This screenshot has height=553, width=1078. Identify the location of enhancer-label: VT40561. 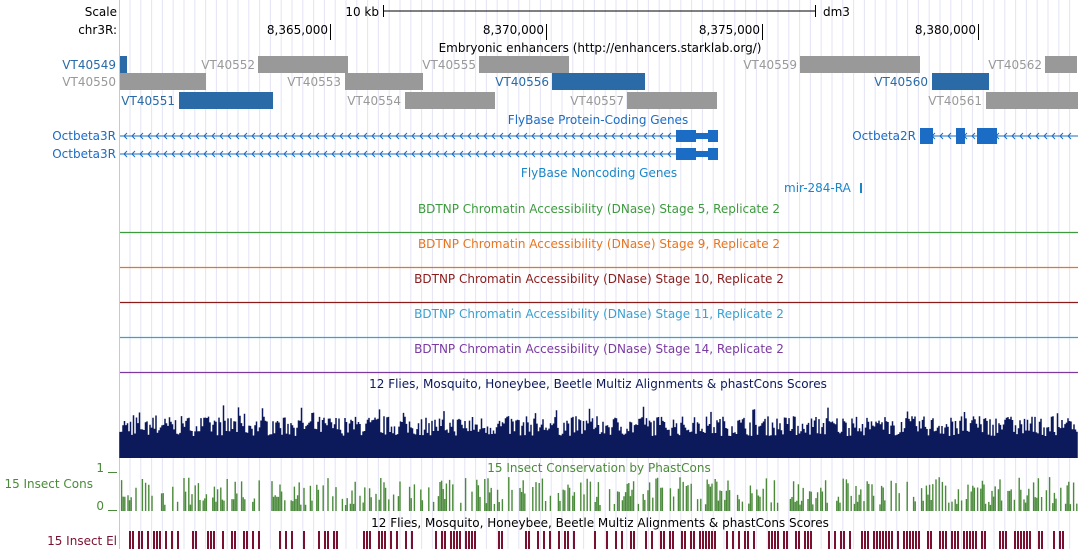
(955, 101).